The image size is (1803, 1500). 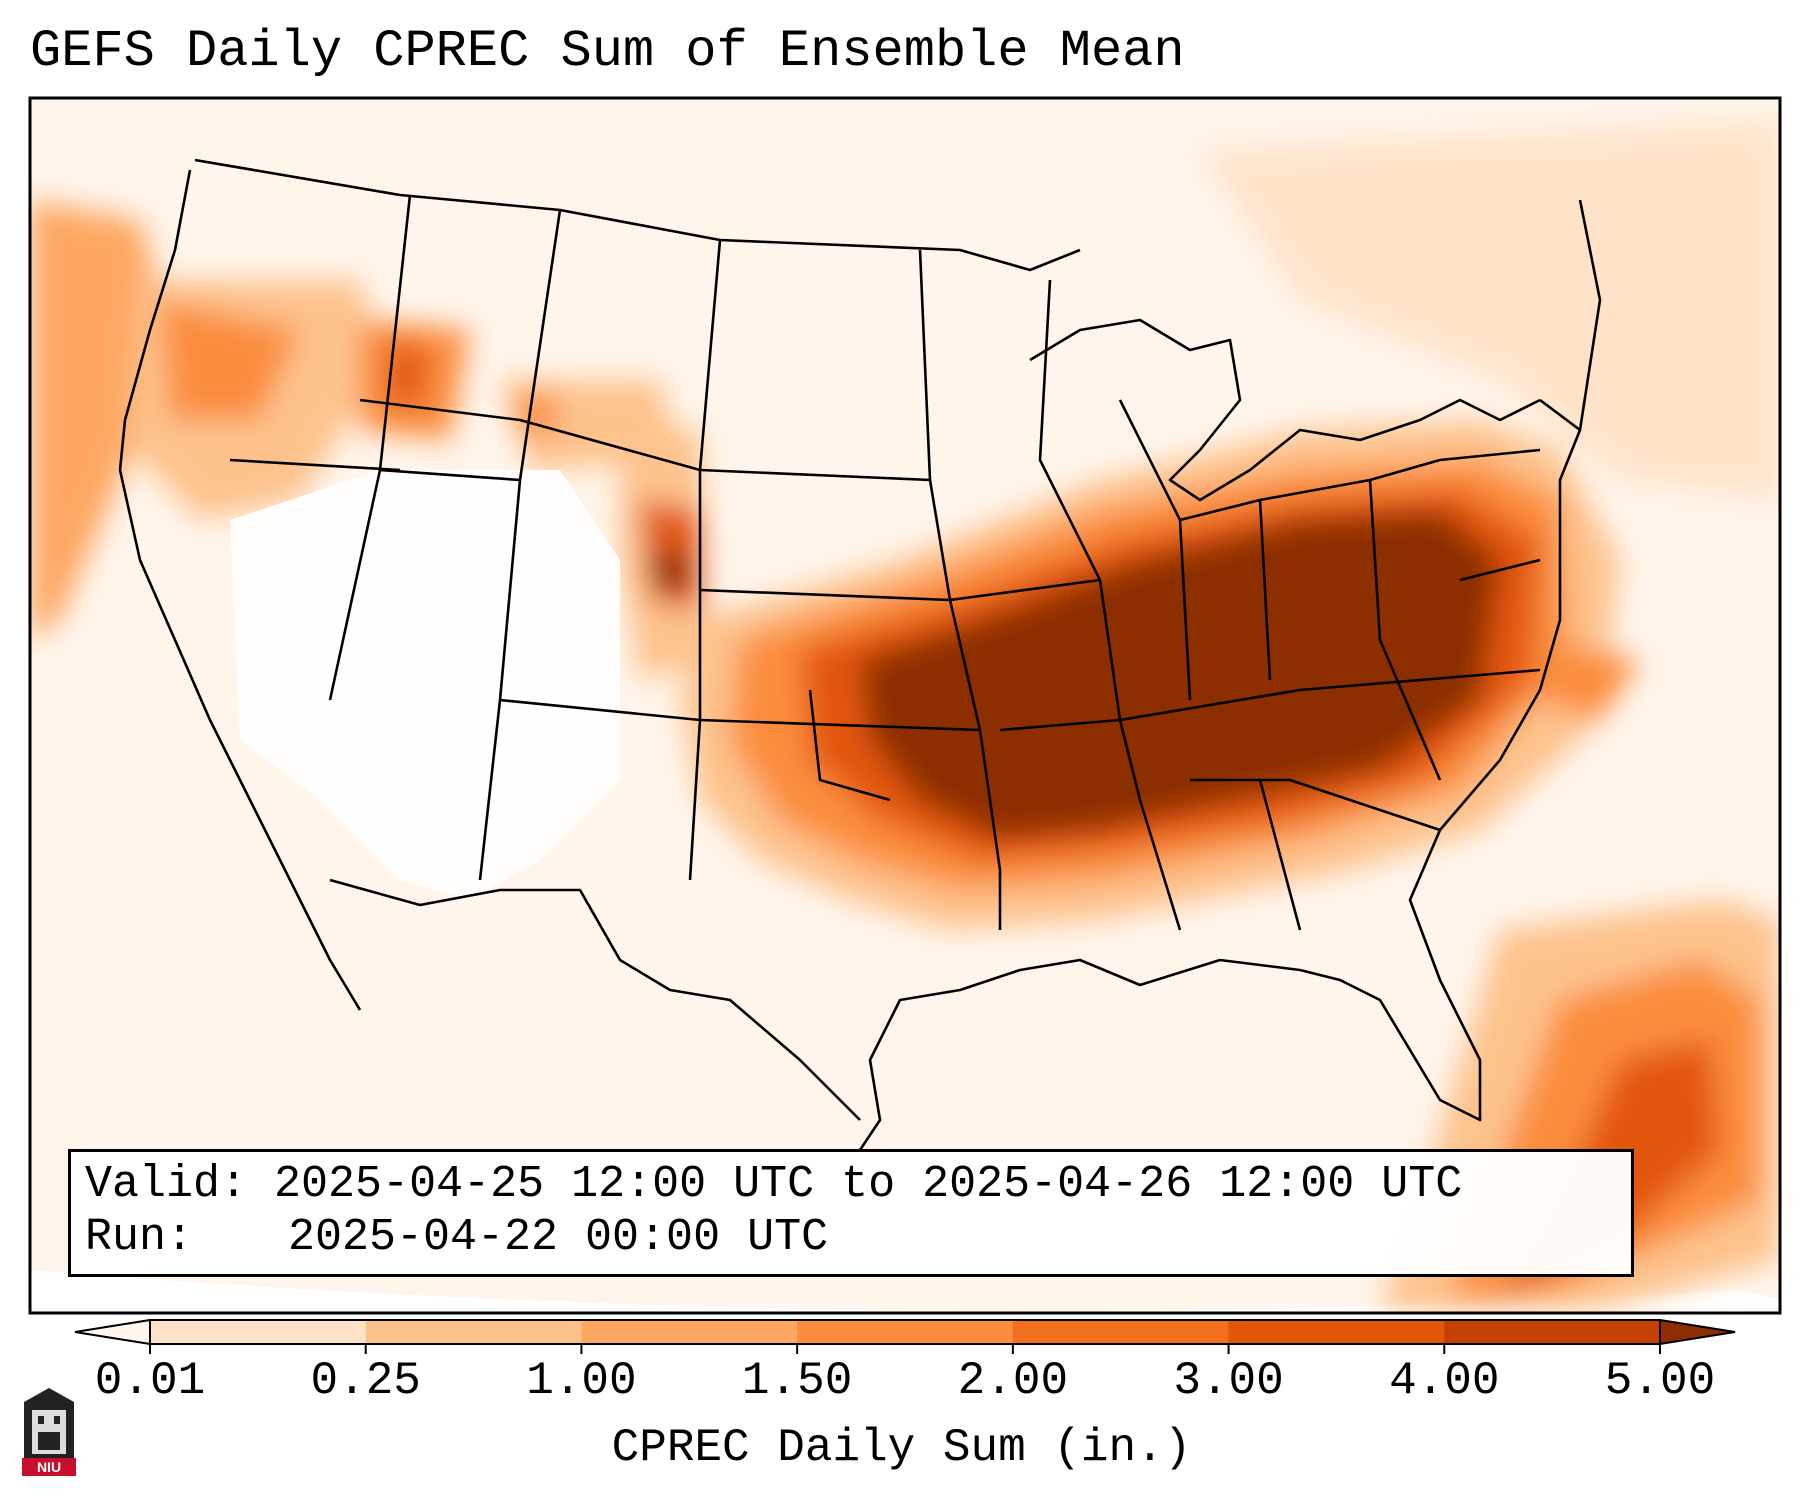 What do you see at coordinates (49, 1467) in the screenshot?
I see `niu-logo-text: NIU` at bounding box center [49, 1467].